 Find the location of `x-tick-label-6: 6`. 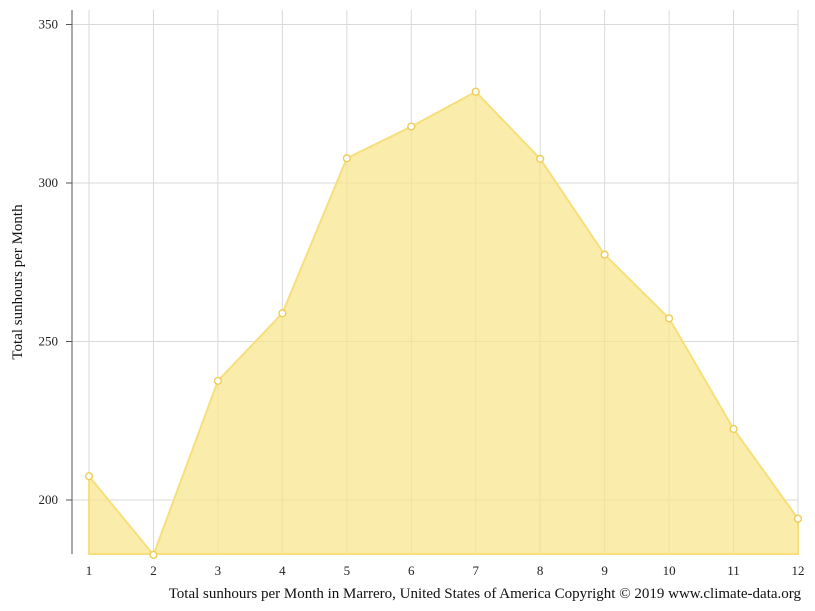

x-tick-label-6: 6 is located at coordinates (411, 570).